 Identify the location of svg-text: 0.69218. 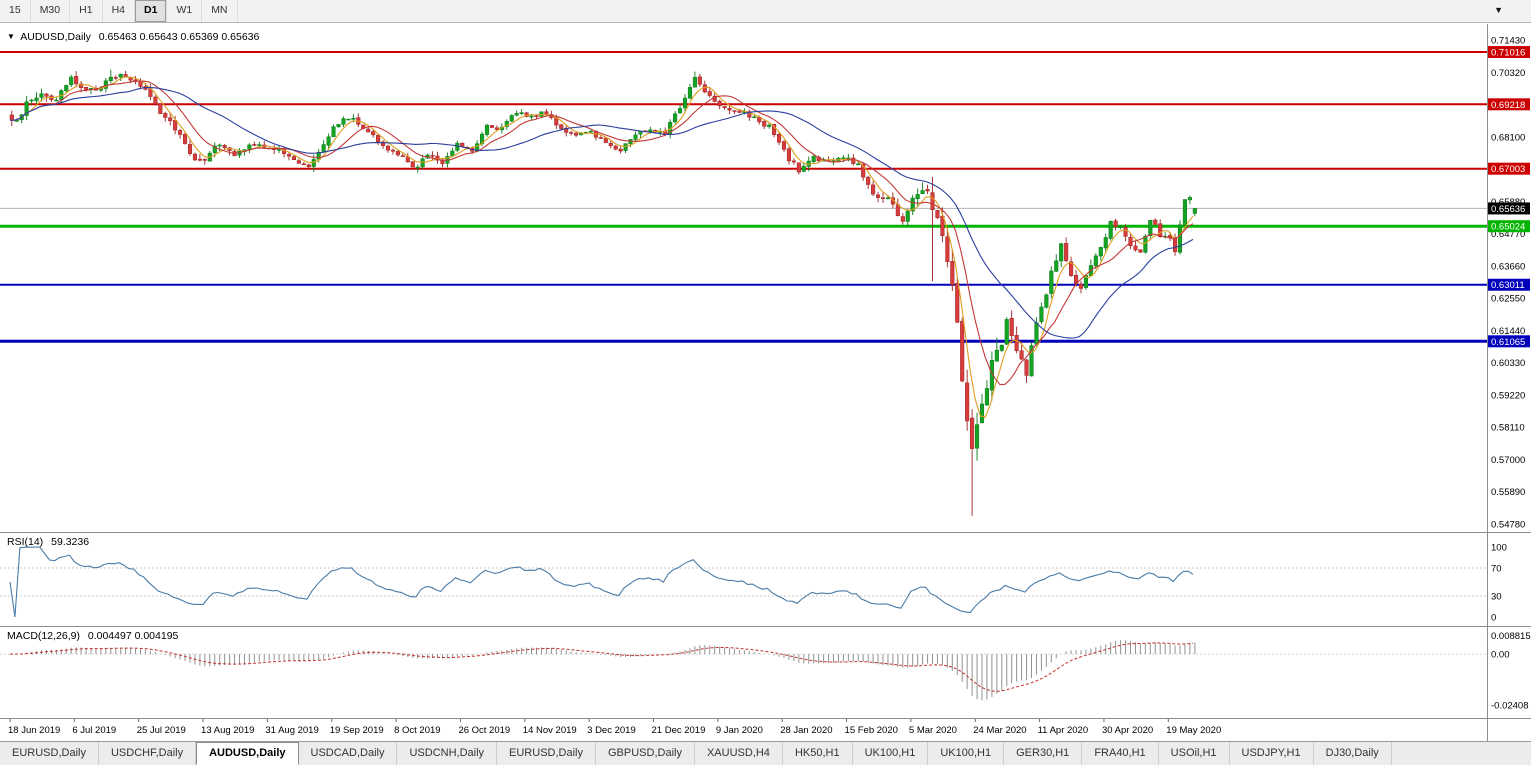
(1508, 105).